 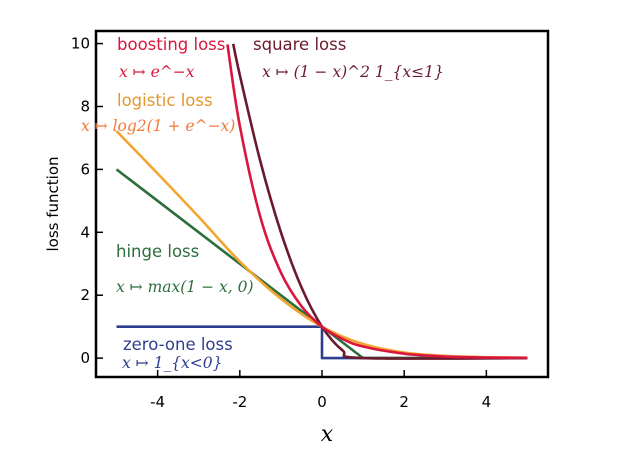 I want to click on y-tick-label: 0, so click(x=85, y=358).